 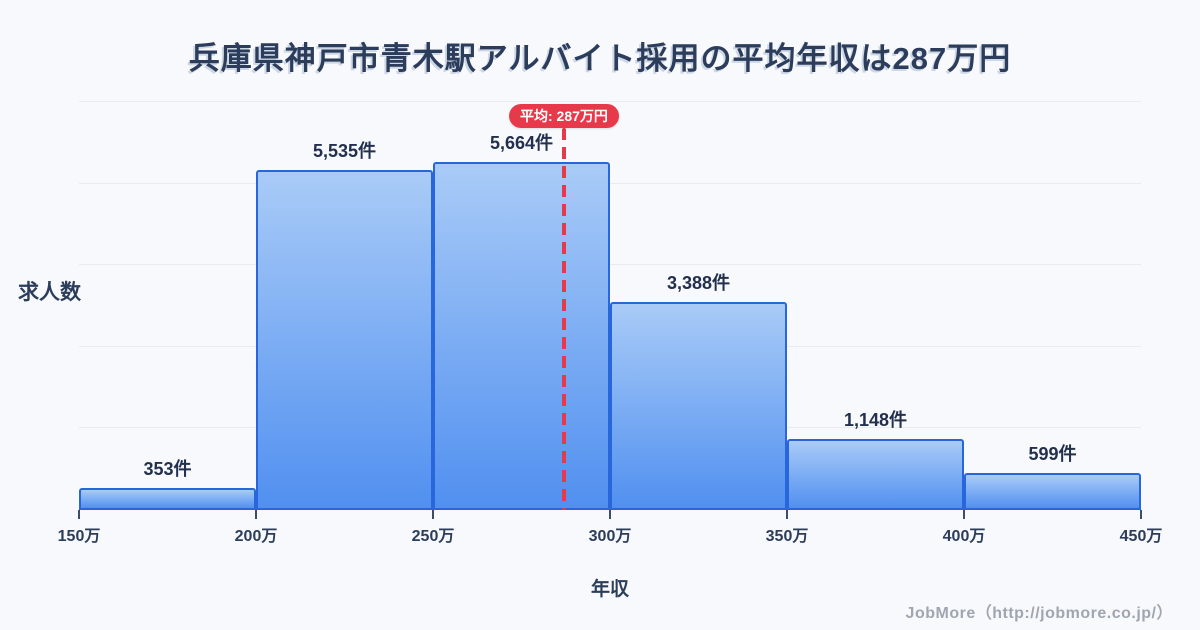 I want to click on mean-line, so click(x=563, y=319).